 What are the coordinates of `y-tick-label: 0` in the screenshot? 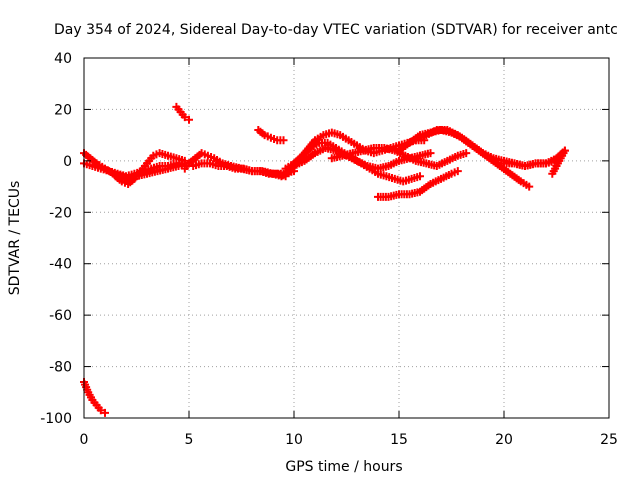 It's located at (67, 162).